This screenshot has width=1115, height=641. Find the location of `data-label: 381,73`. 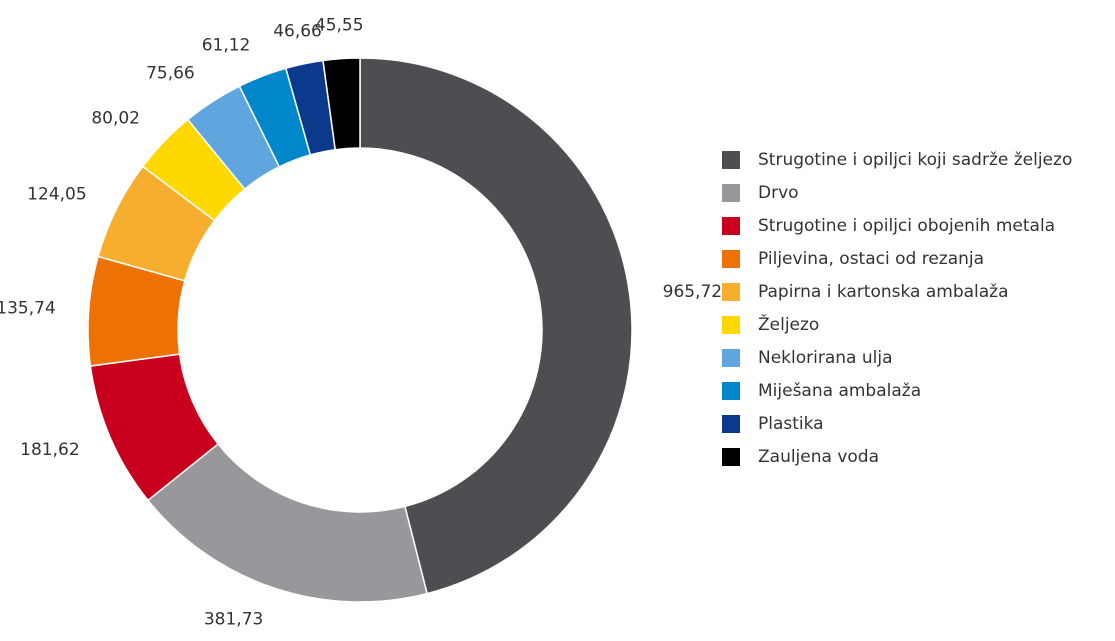

data-label: 381,73 is located at coordinates (233, 619).